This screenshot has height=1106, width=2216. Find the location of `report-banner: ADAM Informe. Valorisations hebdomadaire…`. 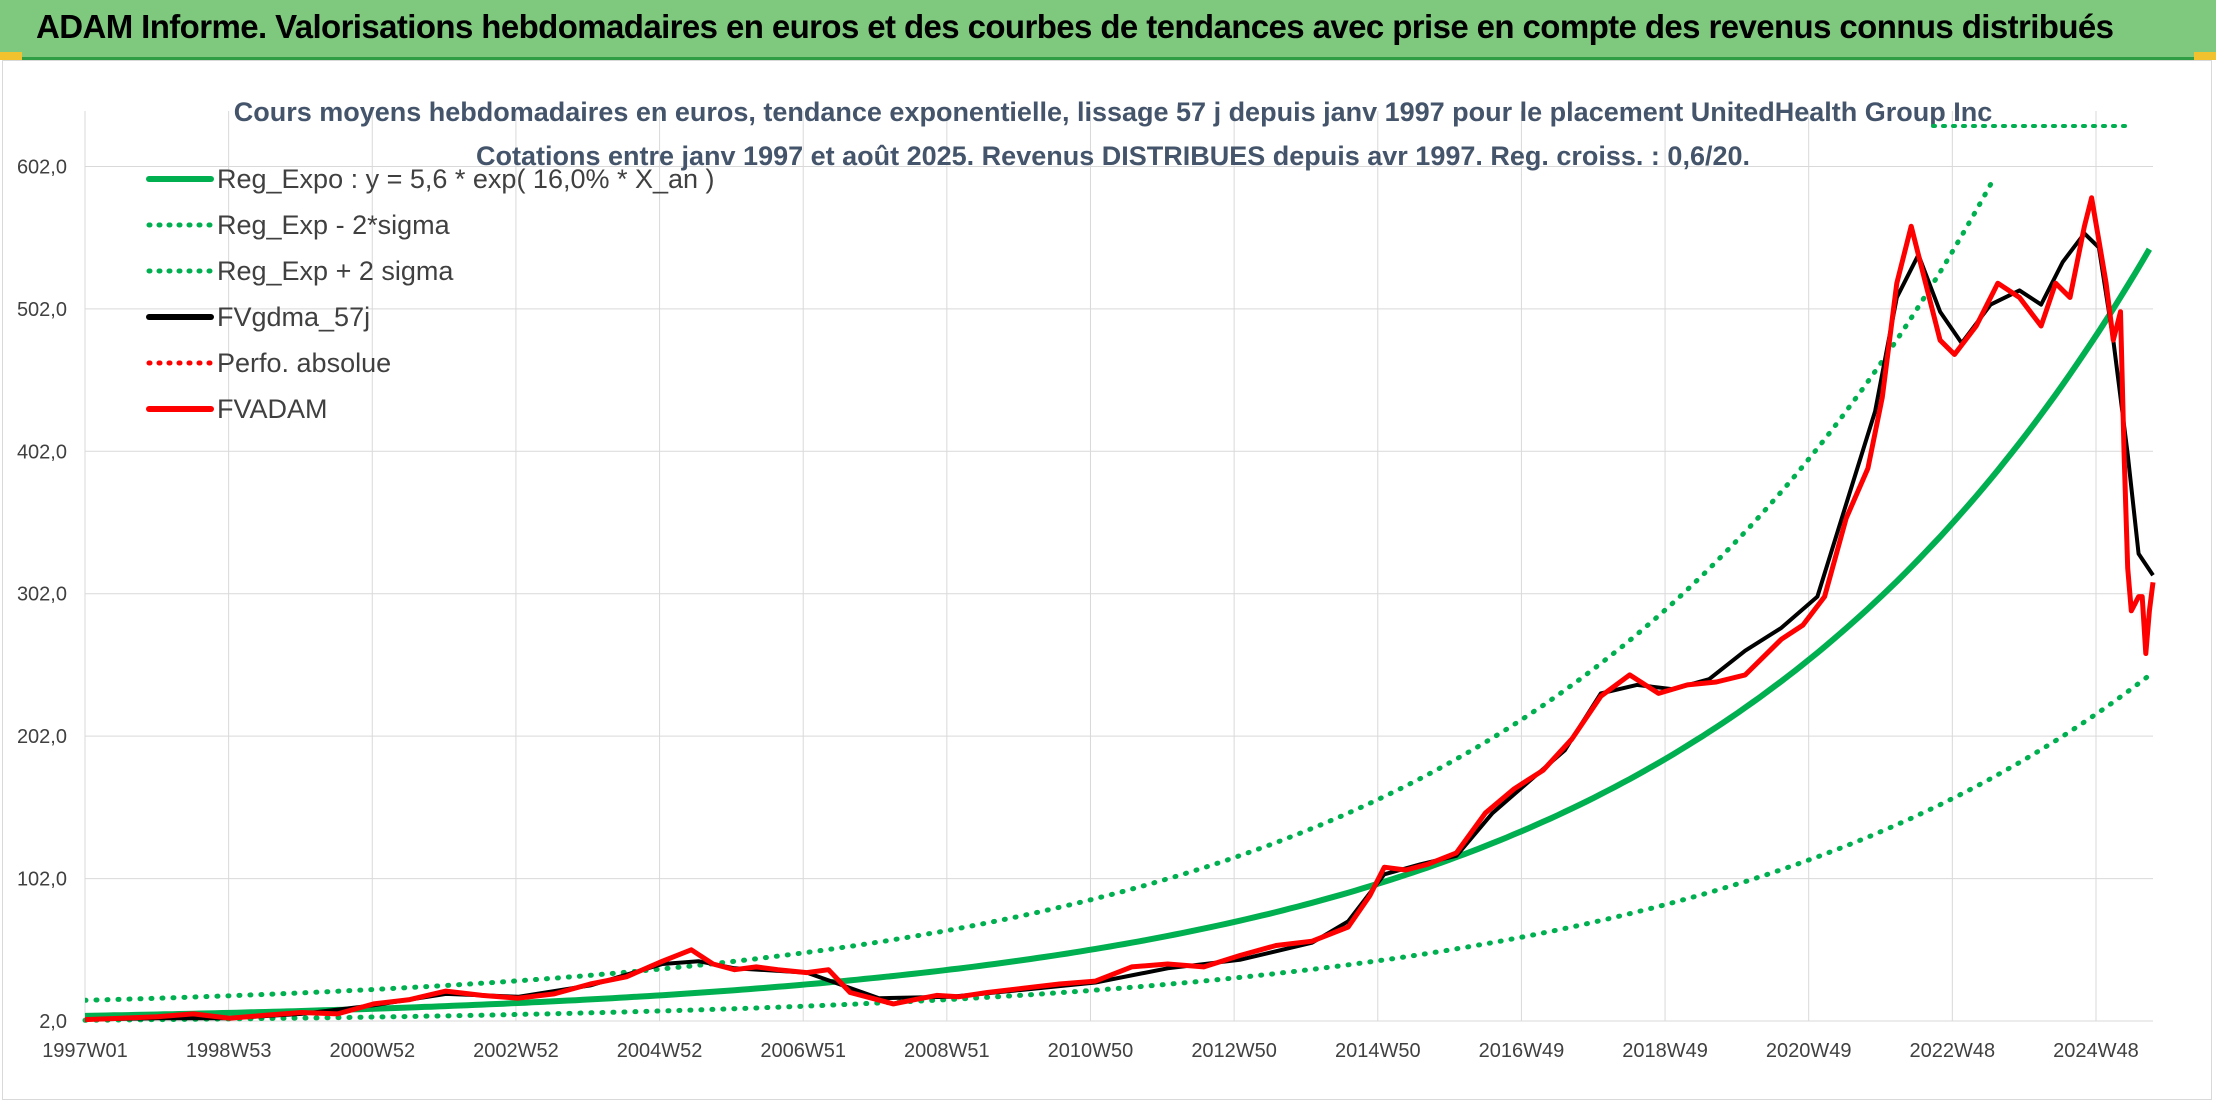

report-banner: ADAM Informe. Valorisations hebdomadaire… is located at coordinates (1108, 30).